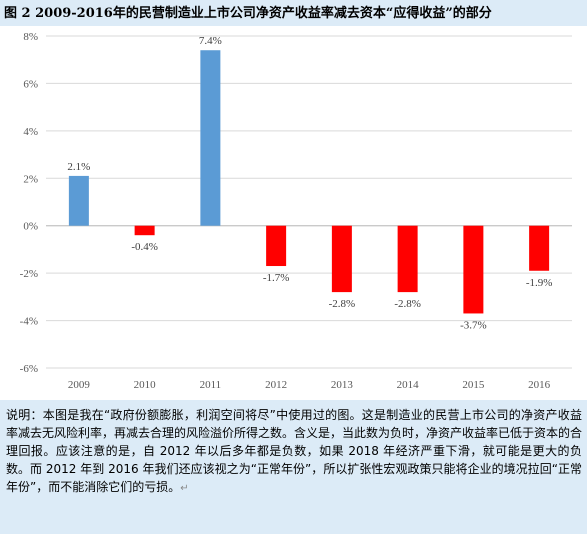  What do you see at coordinates (539, 283) in the screenshot?
I see `data-label: -1.9%` at bounding box center [539, 283].